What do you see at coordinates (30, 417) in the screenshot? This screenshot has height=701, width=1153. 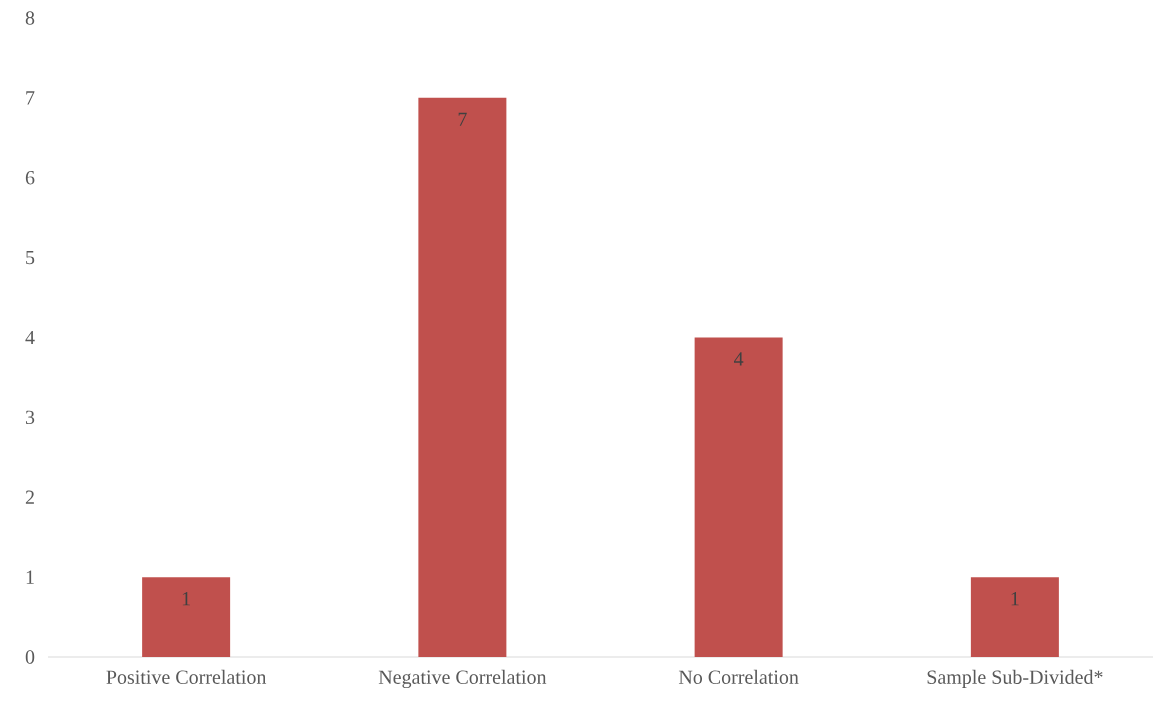 I see `y-tick-label: 3` at bounding box center [30, 417].